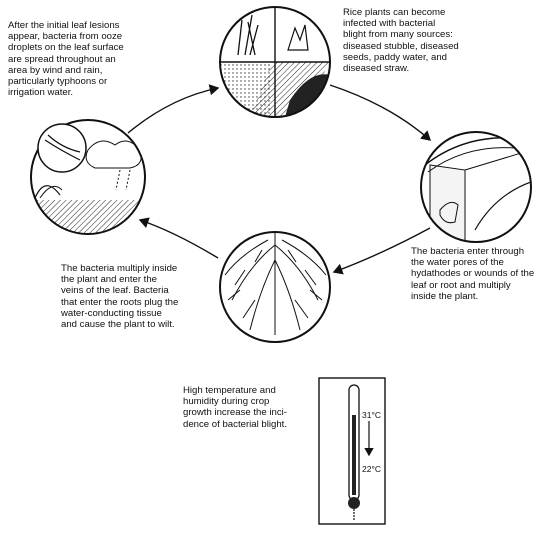 The height and width of the screenshot is (536, 552). What do you see at coordinates (88, 177) in the screenshot?
I see `spread-illustration` at bounding box center [88, 177].